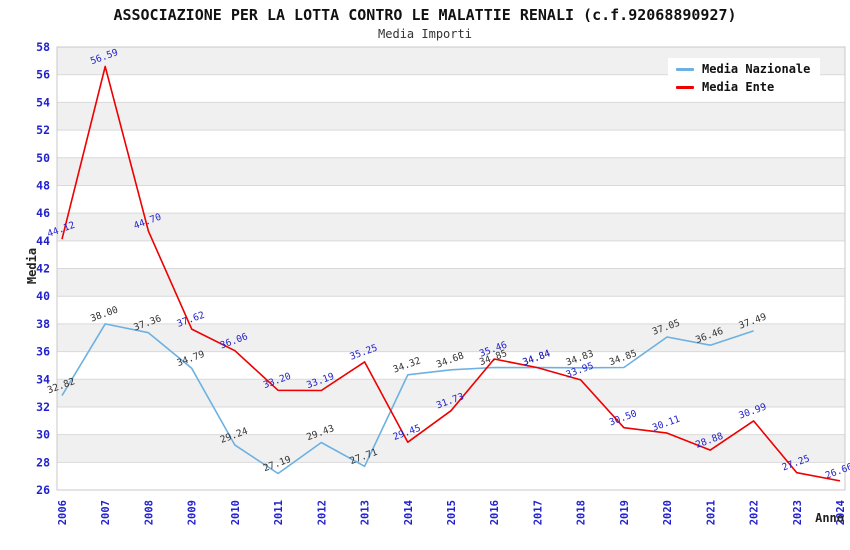 The width and height of the screenshot is (850, 550). What do you see at coordinates (425, 34) in the screenshot?
I see `chart-subtitle: Media Importi` at bounding box center [425, 34].